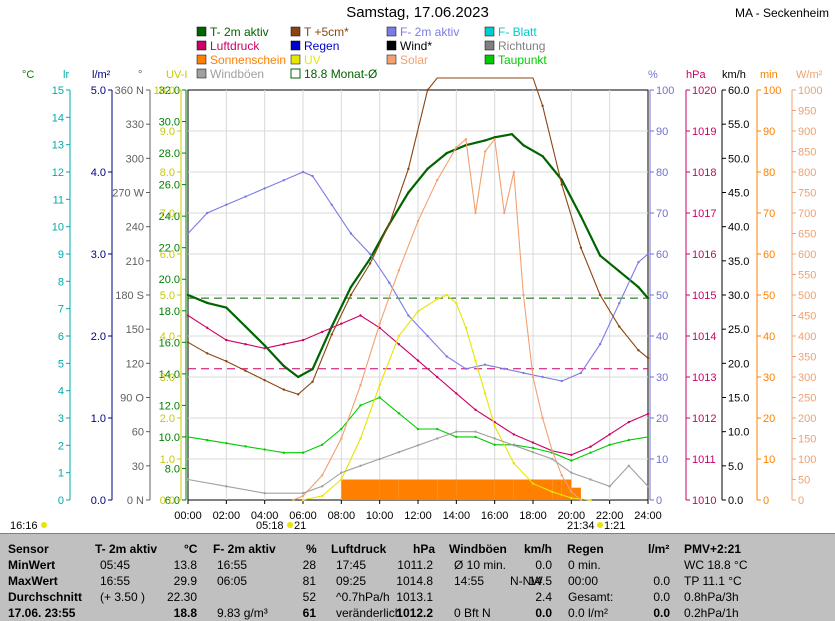 Image resolution: width=835 pixels, height=621 pixels. Describe the element at coordinates (135, 159) in the screenshot. I see `left-tick-label: 300` at that location.